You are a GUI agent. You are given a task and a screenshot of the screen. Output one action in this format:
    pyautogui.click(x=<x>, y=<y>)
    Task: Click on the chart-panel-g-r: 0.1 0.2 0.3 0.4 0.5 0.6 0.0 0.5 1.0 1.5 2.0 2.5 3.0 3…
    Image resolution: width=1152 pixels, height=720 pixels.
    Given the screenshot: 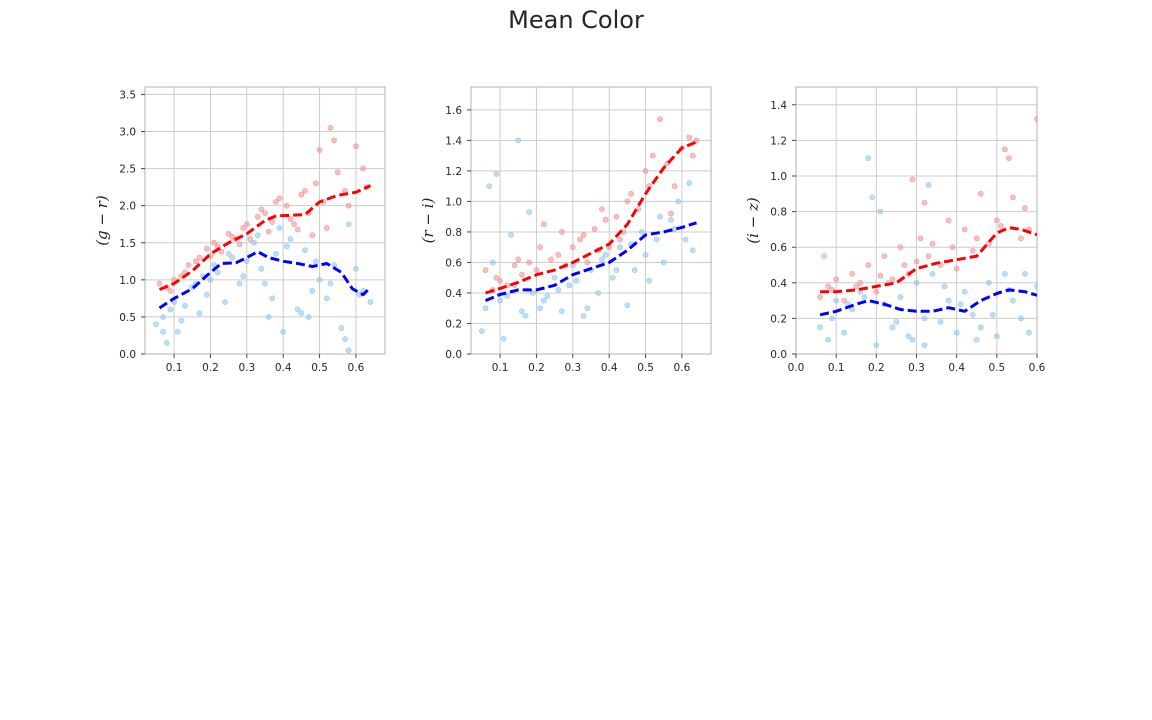 What is the action you would take?
    pyautogui.click(x=239, y=230)
    